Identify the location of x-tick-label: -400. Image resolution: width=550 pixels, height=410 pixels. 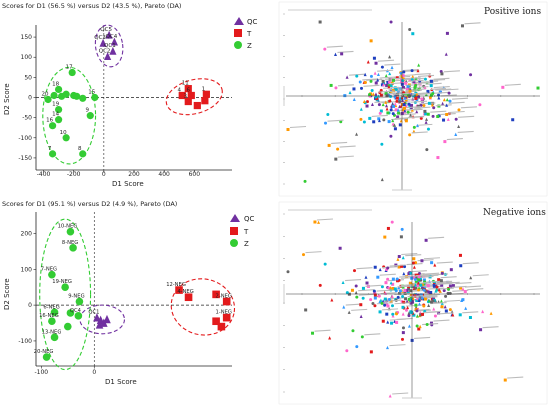
(44, 174).